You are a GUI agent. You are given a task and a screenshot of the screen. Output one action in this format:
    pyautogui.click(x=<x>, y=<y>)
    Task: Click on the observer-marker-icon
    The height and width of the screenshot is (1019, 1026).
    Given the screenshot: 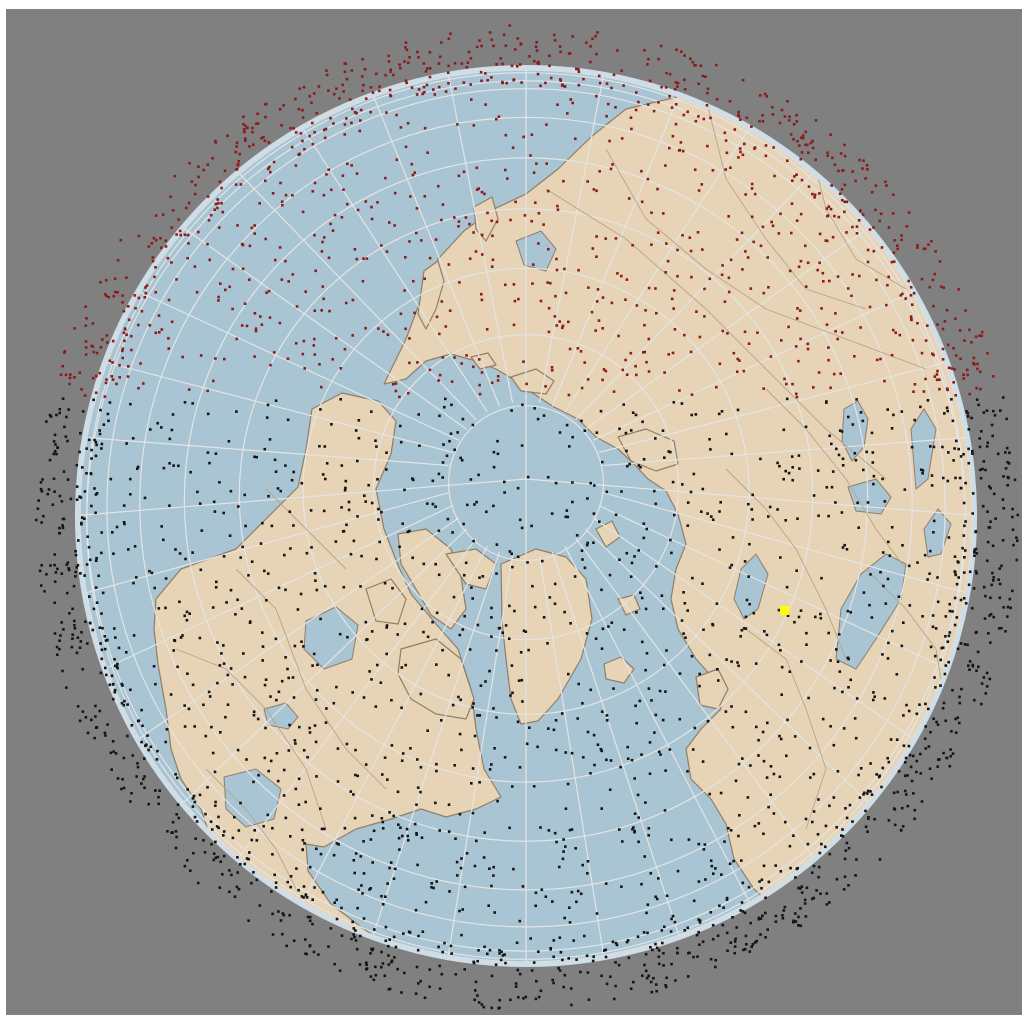 What is the action you would take?
    pyautogui.click(x=784, y=610)
    